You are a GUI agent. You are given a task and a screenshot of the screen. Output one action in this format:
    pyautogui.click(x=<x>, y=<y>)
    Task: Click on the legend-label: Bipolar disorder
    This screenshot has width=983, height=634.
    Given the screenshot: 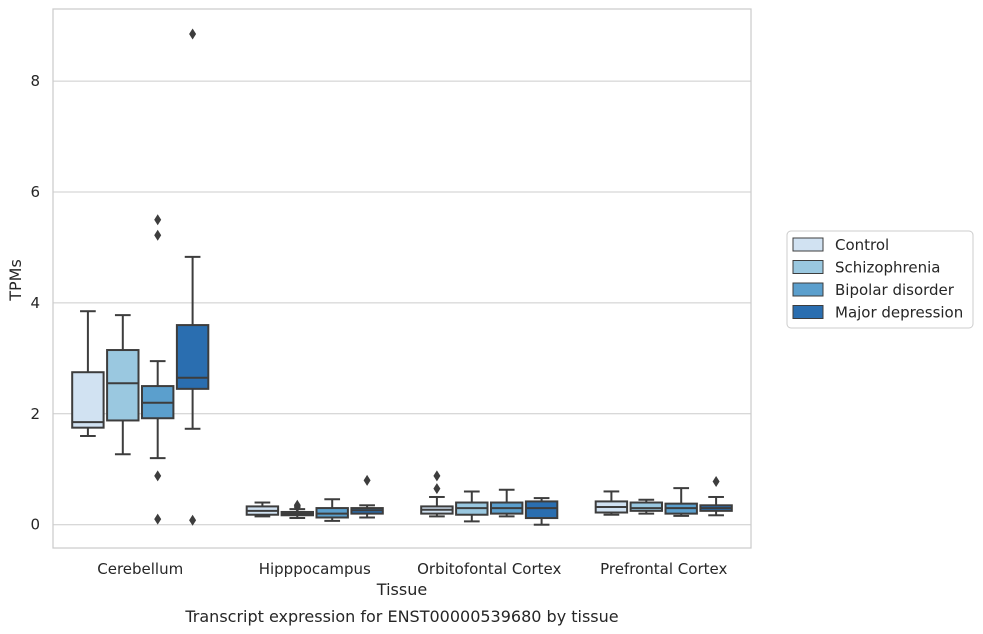 What is the action you would take?
    pyautogui.click(x=895, y=290)
    